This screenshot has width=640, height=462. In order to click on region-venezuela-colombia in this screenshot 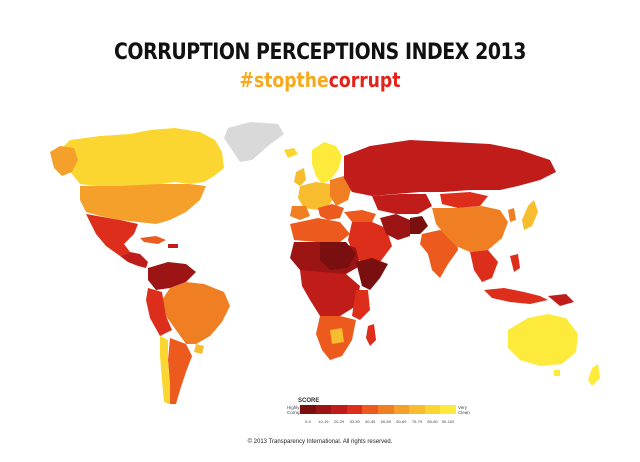, I will do `click(172, 276)`.